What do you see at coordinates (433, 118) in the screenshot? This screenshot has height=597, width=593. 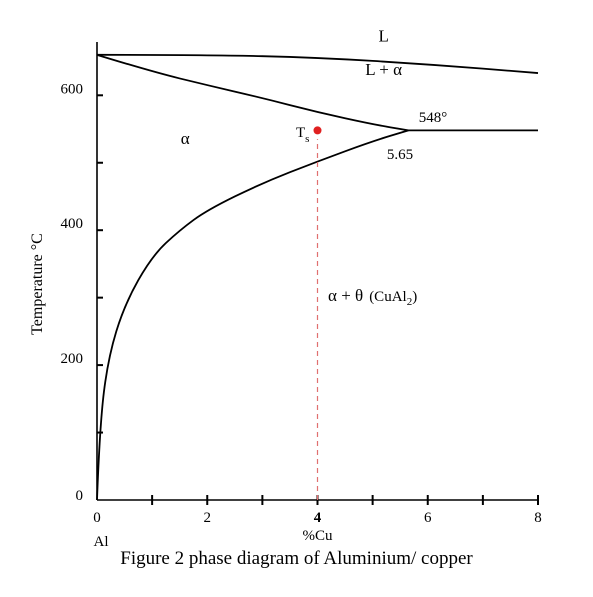 I see `eutectic-temperature-label: 548°` at bounding box center [433, 118].